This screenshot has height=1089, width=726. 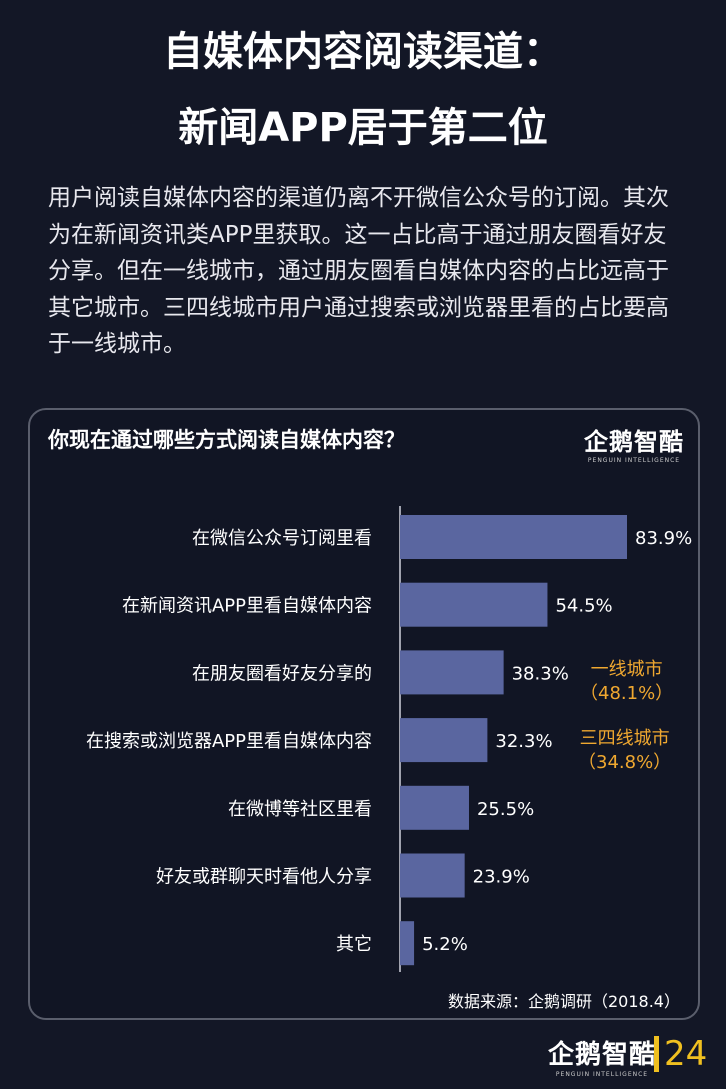 What do you see at coordinates (229, 741) in the screenshot?
I see `category-label: 在搜索或浏览器APP里看自媒体内容` at bounding box center [229, 741].